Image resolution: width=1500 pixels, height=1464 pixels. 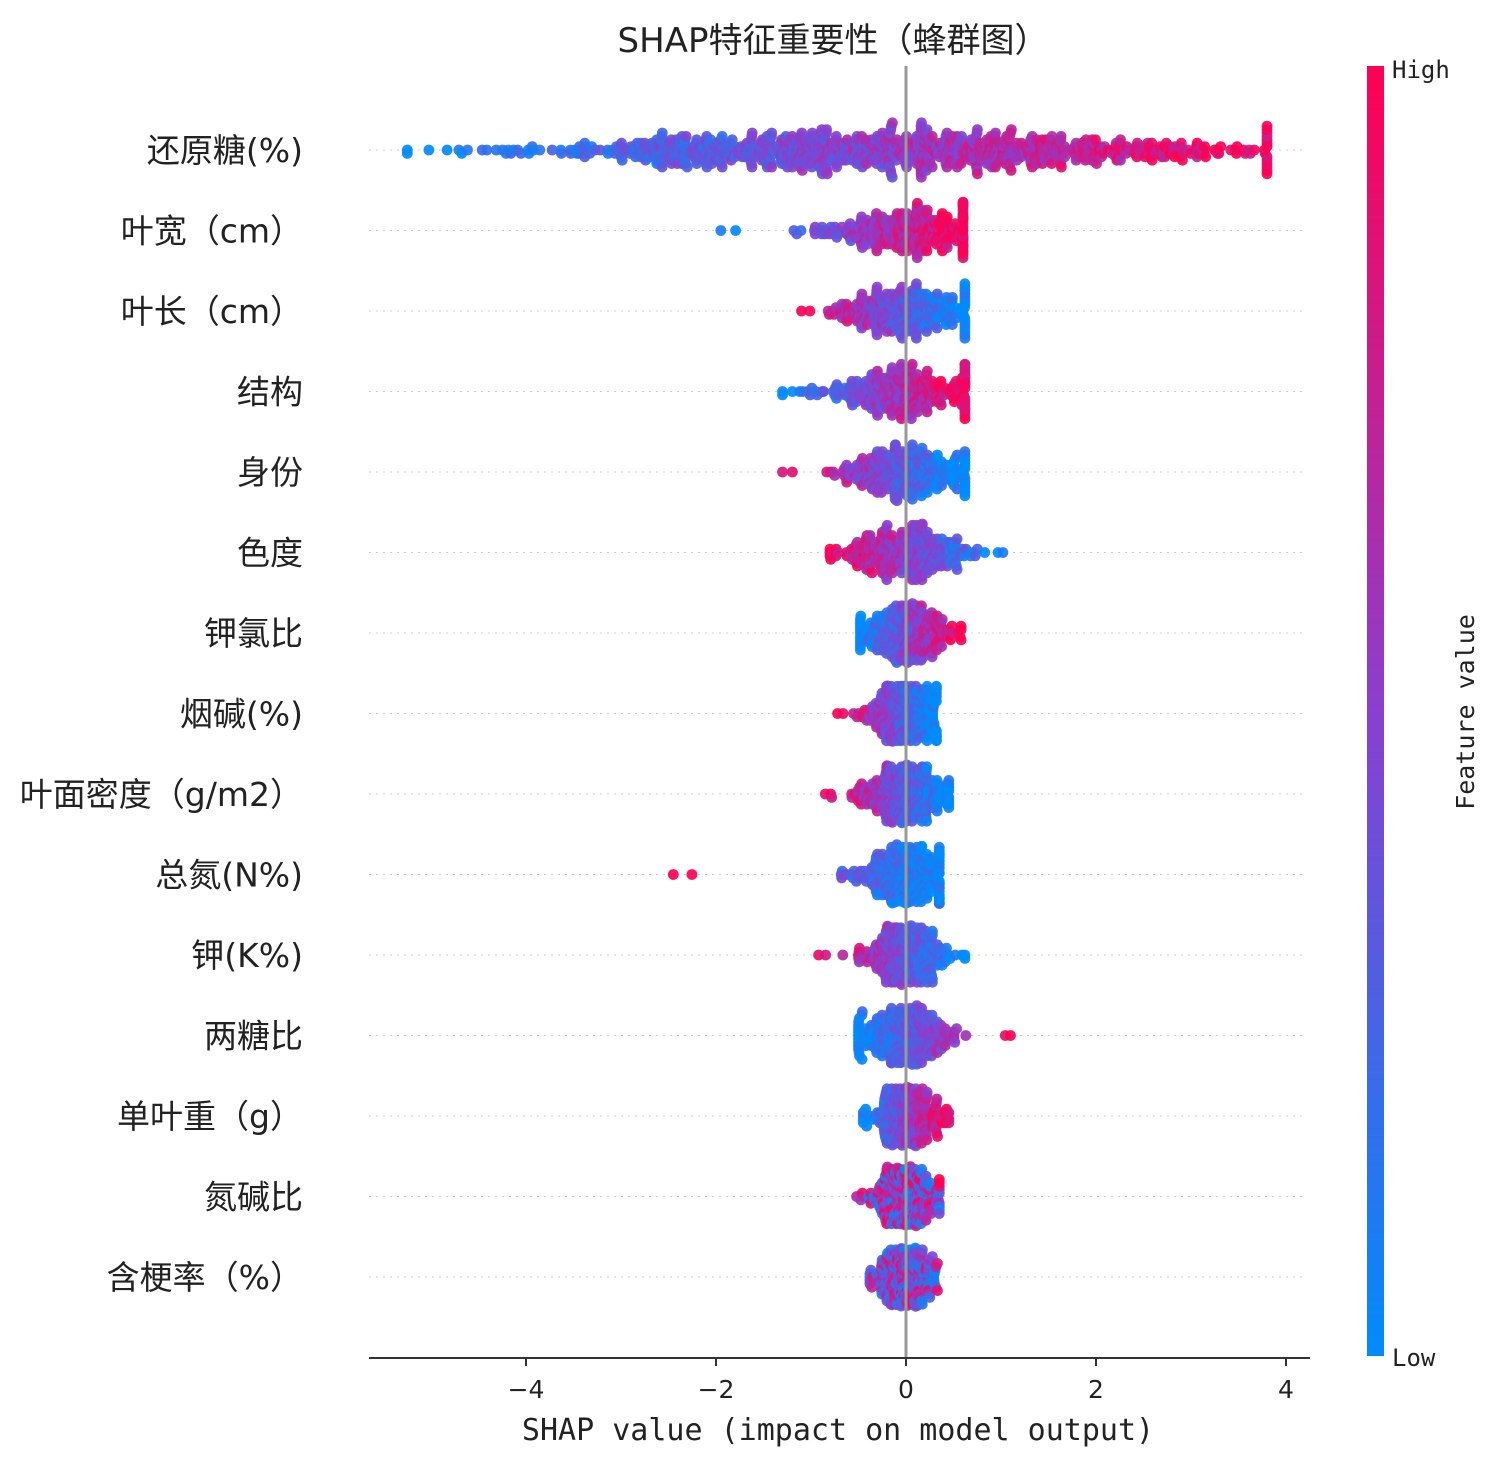 I want to click on feature-label: 总氮(N%), so click(x=229, y=875).